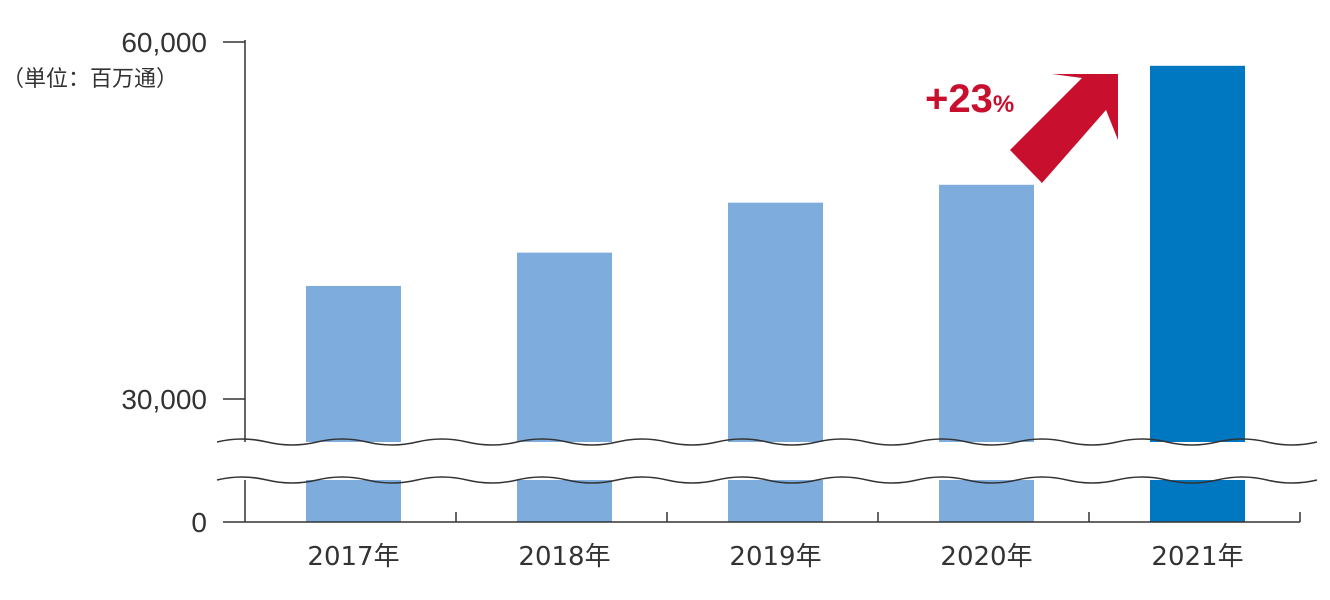 Image resolution: width=1330 pixels, height=600 pixels. I want to click on x-tick-label: 2020年, so click(986, 557).